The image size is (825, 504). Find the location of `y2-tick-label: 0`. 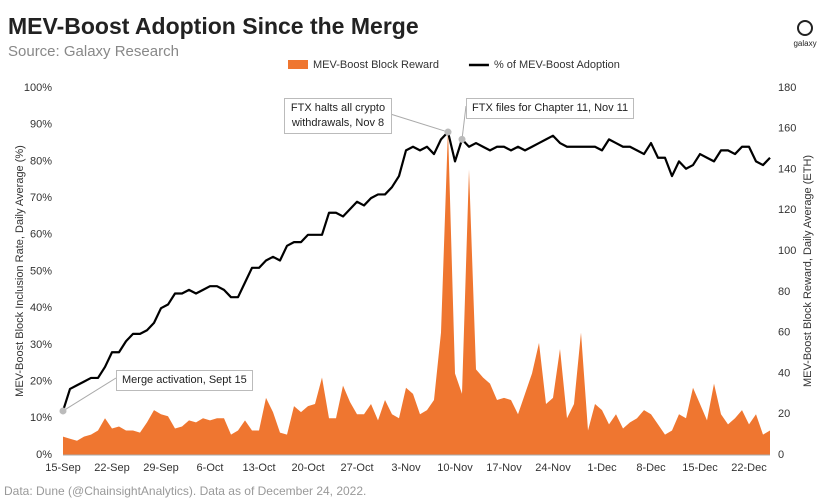

y2-tick-label: 0 is located at coordinates (781, 455).